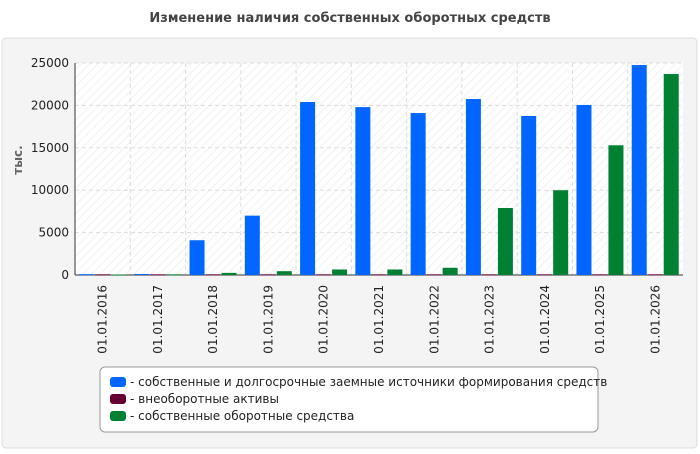 Image resolution: width=700 pixels, height=454 pixels. I want to click on legend-label: - собственные оборотные средства, so click(242, 416).